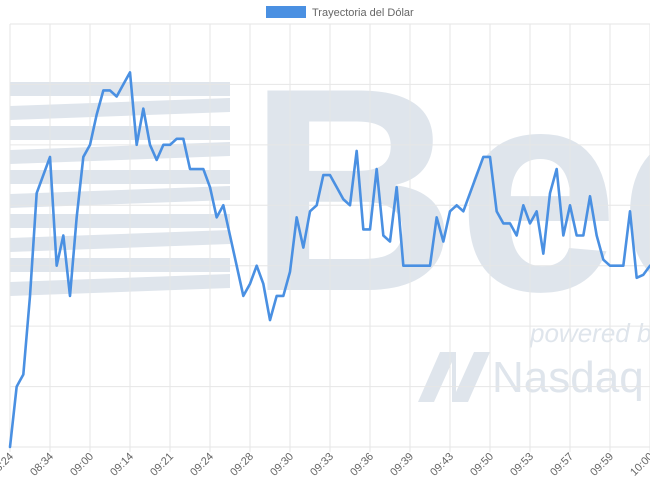  I want to click on x-tick-label: 09:14, so click(122, 465).